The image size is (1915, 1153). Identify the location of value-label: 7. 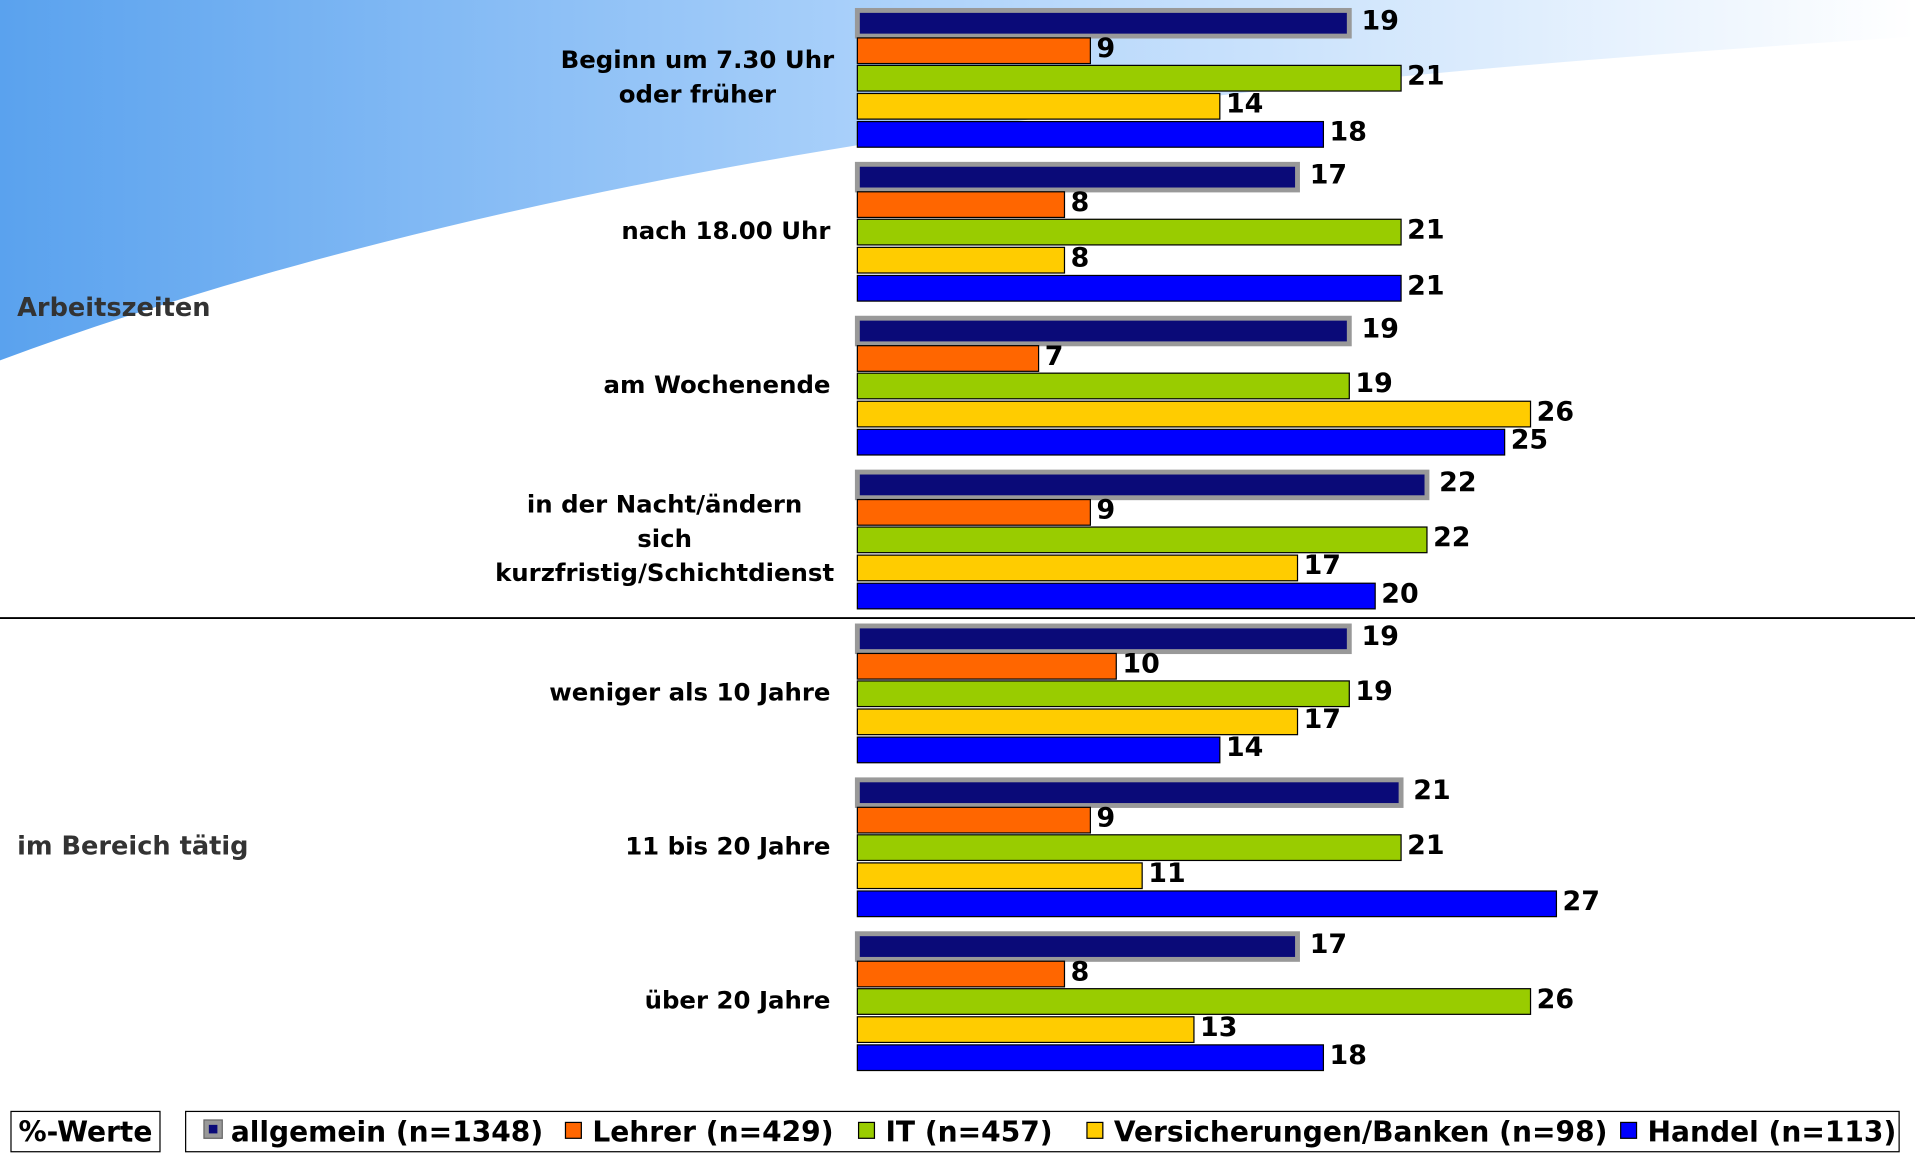
(1054, 356).